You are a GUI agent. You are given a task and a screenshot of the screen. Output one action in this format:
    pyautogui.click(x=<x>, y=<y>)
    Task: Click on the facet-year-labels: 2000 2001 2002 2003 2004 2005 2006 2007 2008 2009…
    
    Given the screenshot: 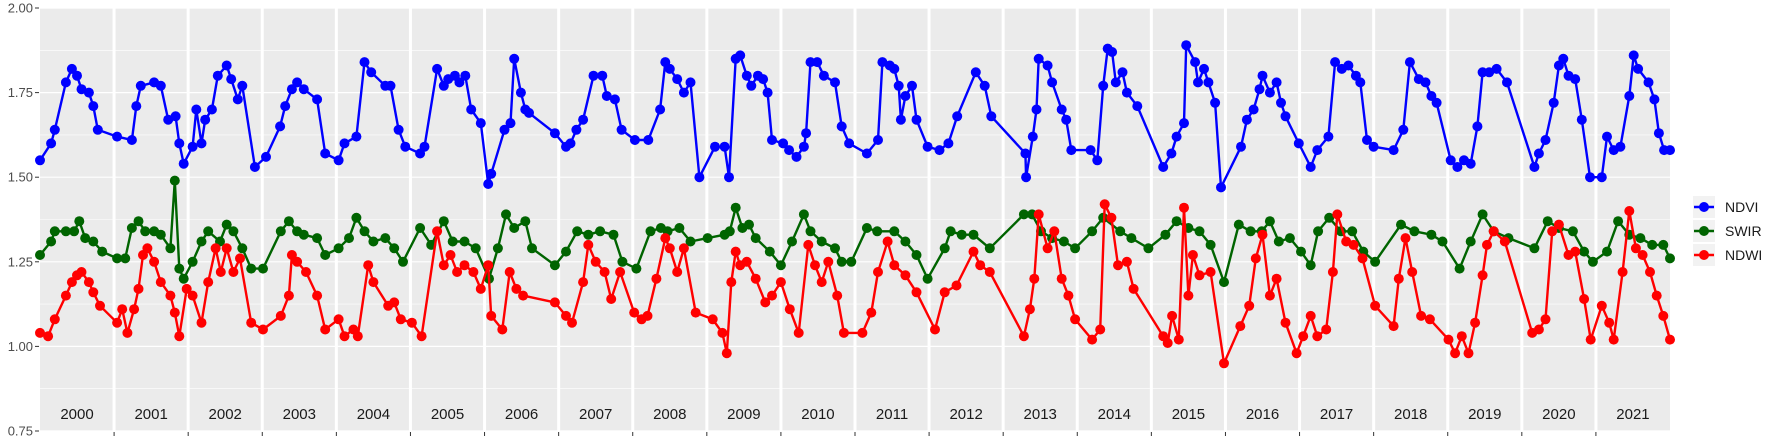 What is the action you would take?
    pyautogui.click(x=854, y=414)
    